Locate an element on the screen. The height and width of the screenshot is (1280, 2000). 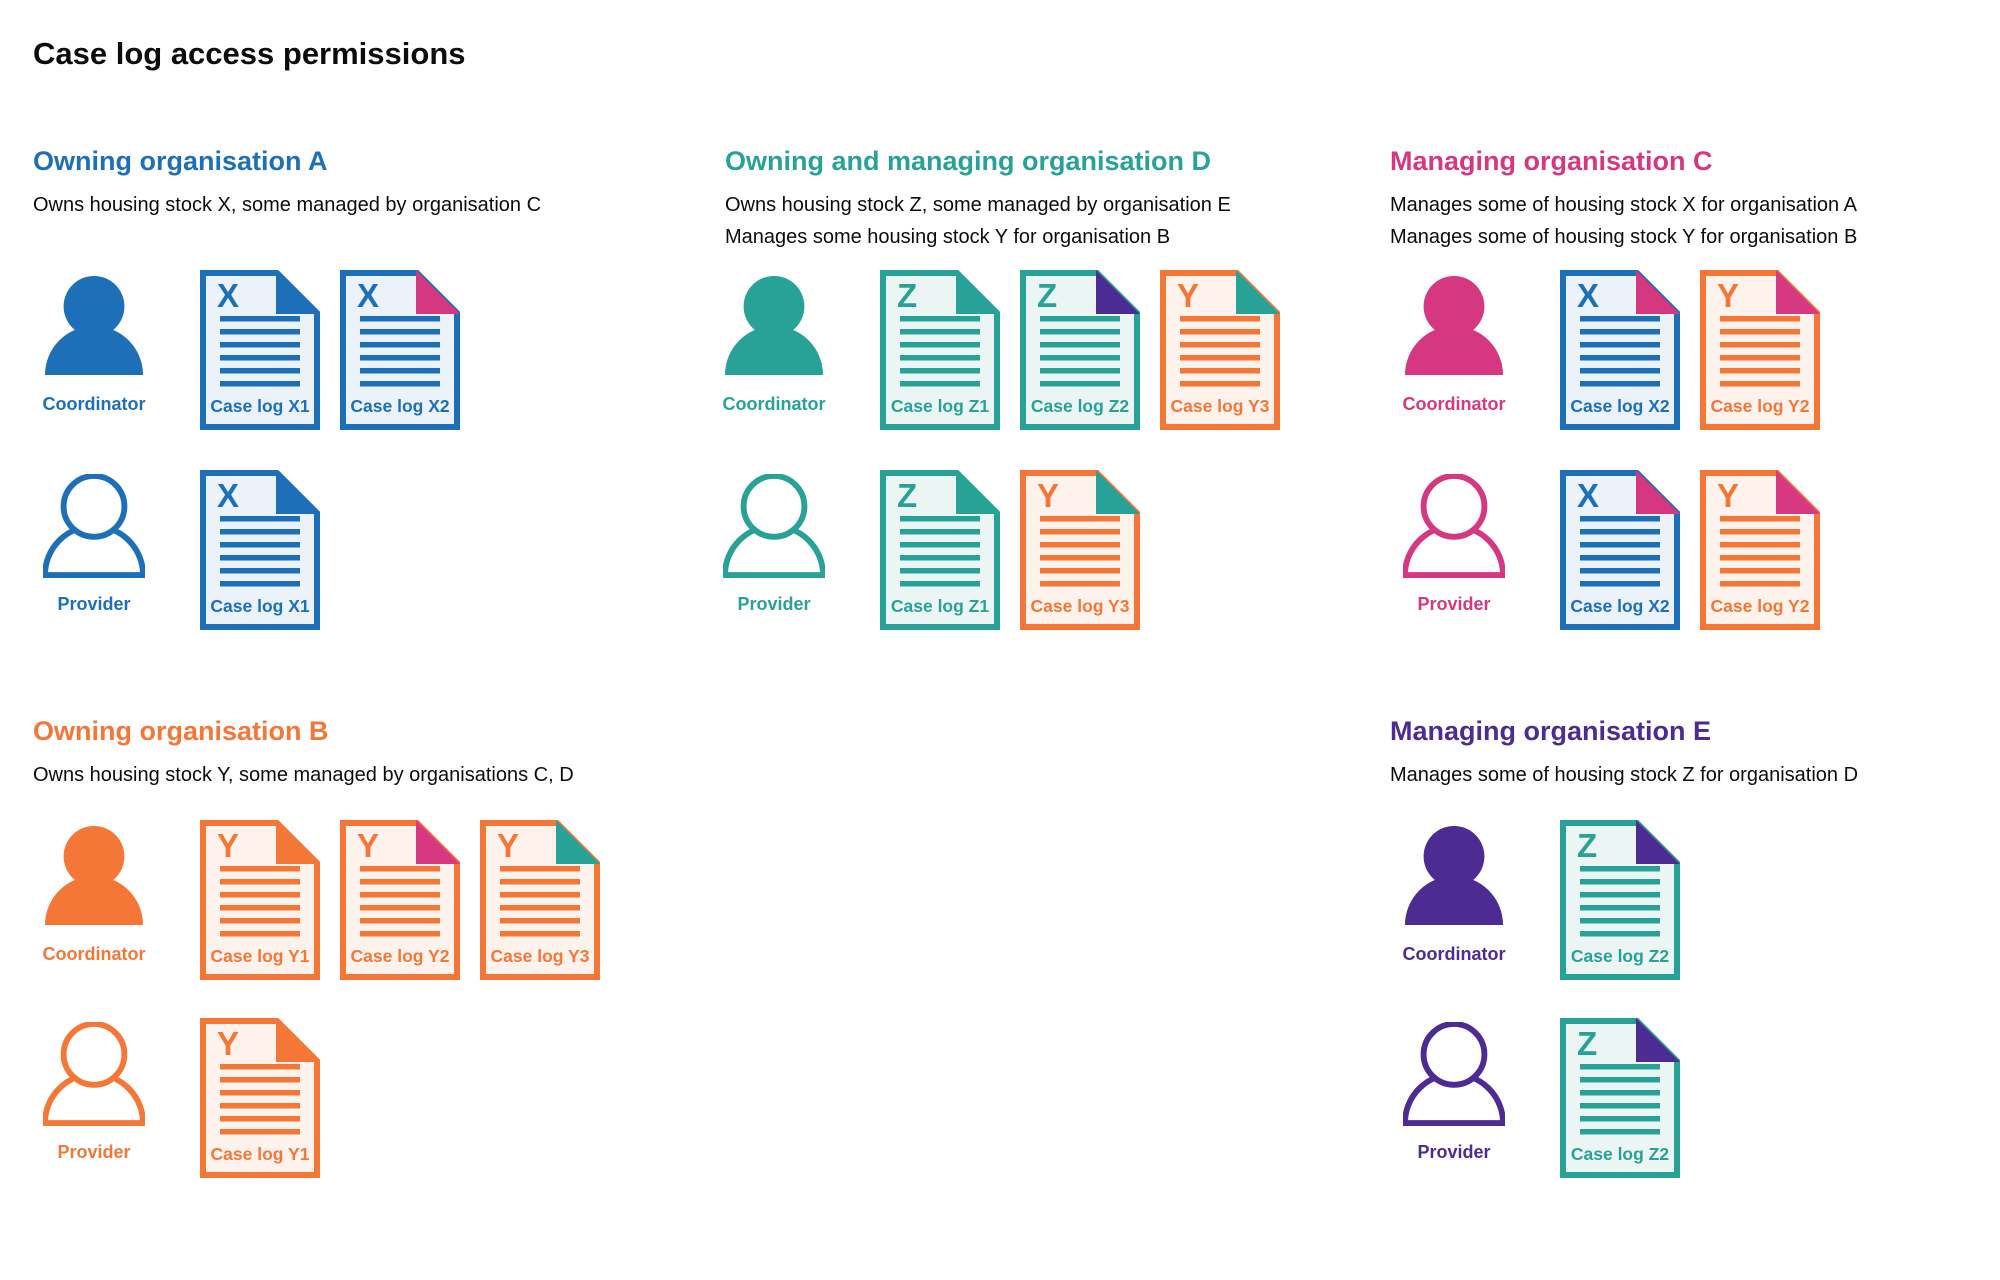
coordinator-person: Coordinator is located at coordinates (94, 894).